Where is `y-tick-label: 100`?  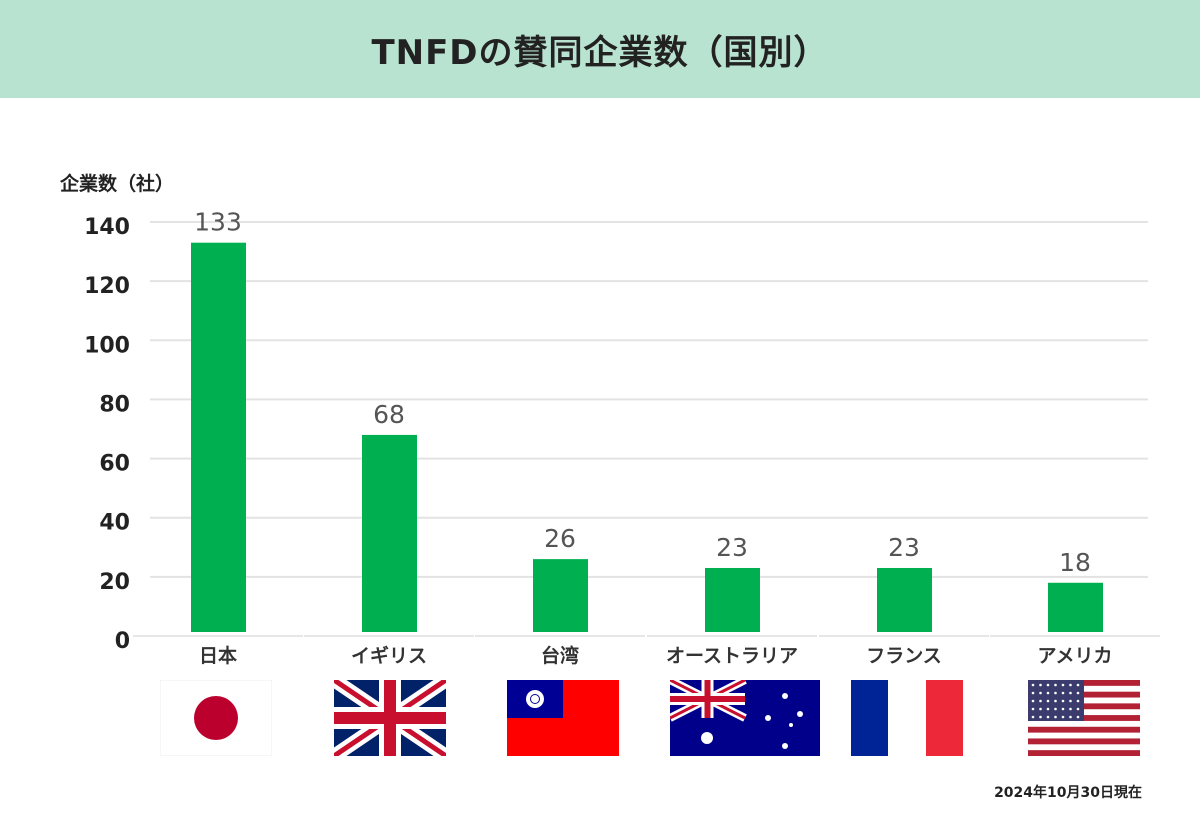 y-tick-label: 100 is located at coordinates (107, 345).